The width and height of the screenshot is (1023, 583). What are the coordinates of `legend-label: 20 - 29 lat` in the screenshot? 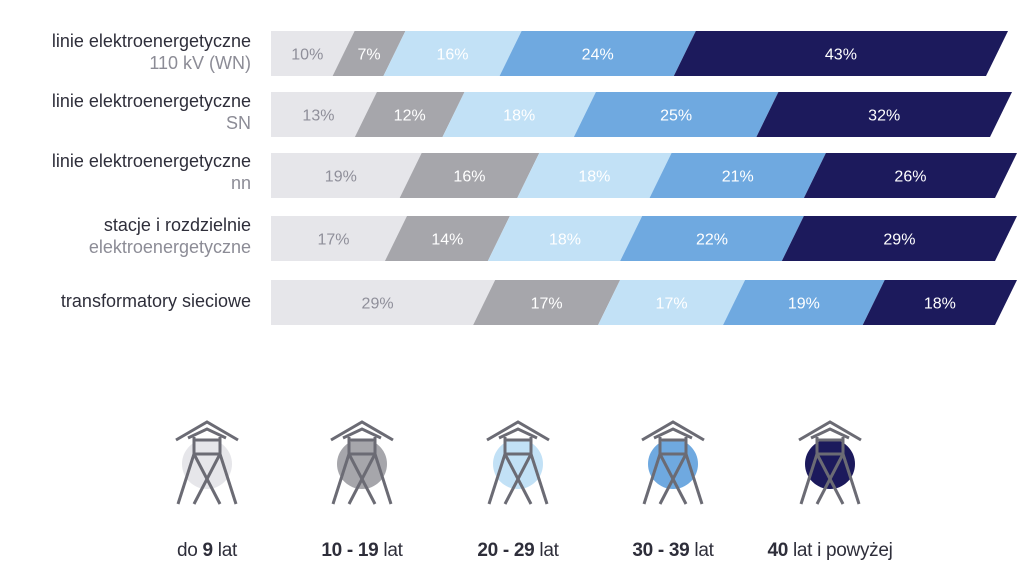 It's located at (518, 550).